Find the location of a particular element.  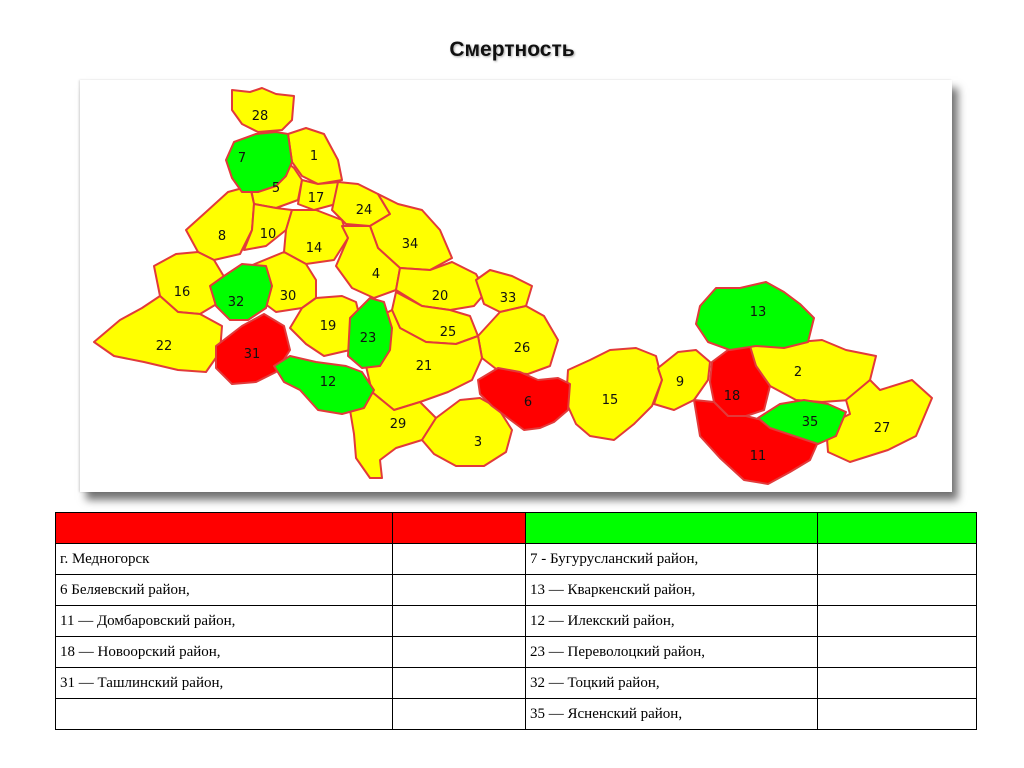

region-label-2: 2 is located at coordinates (798, 372).